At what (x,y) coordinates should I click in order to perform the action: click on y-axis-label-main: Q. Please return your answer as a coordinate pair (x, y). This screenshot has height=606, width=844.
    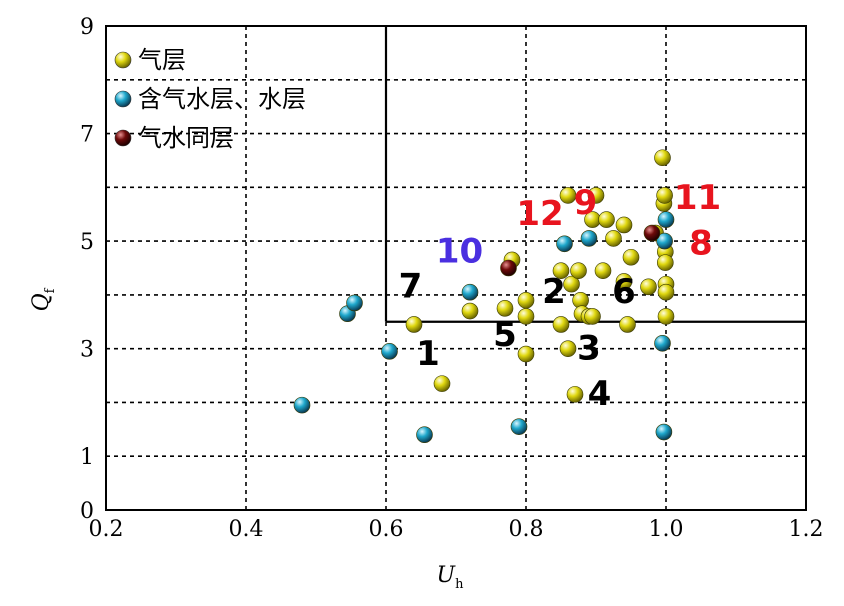
    Looking at the image, I should click on (41, 302).